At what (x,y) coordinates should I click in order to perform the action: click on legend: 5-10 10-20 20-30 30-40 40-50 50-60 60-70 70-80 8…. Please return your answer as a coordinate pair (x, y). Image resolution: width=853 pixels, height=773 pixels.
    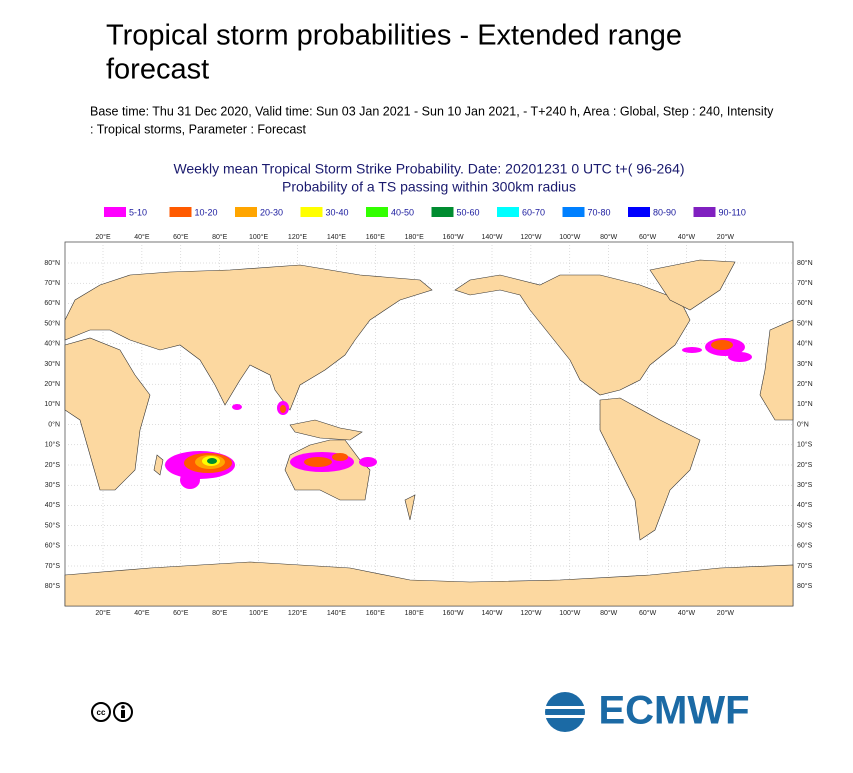
    Looking at the image, I should click on (425, 212).